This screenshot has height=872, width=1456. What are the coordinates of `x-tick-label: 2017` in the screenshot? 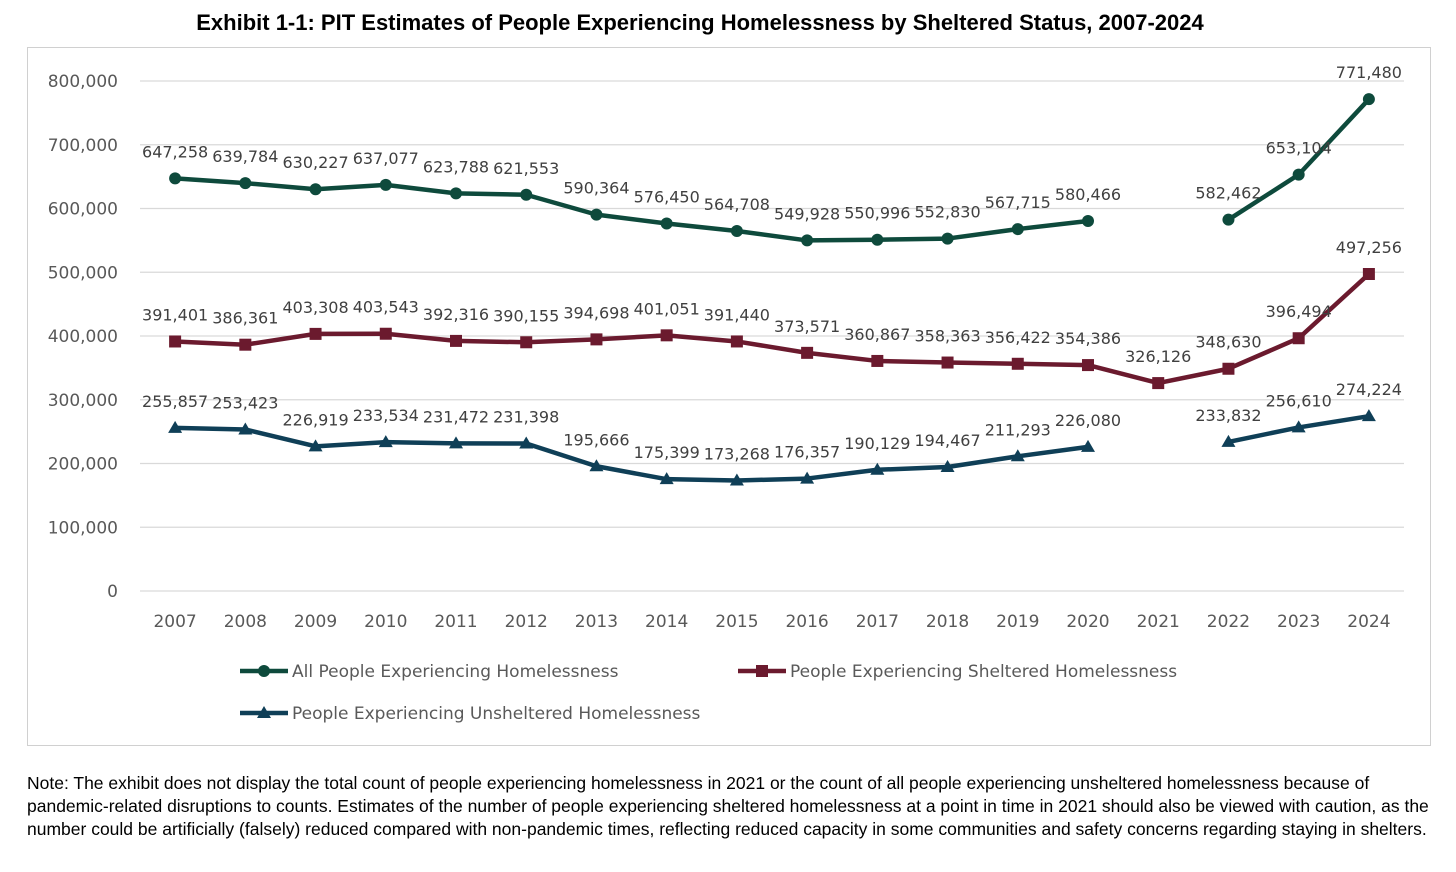 It's located at (877, 622).